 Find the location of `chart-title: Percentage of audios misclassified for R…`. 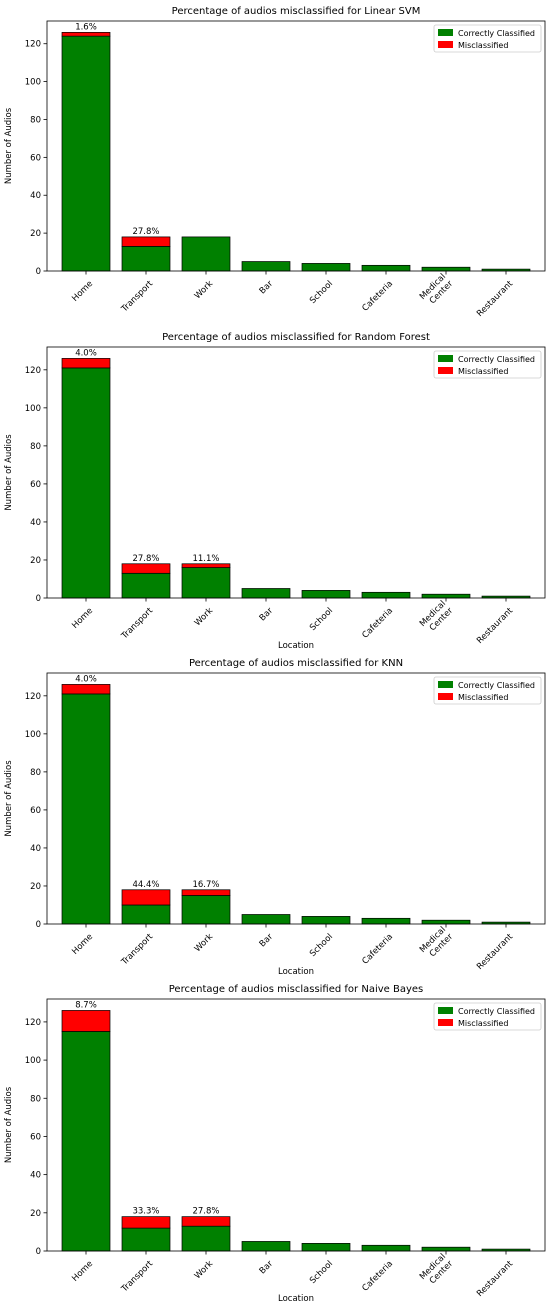

chart-title: Percentage of audios misclassified for R… is located at coordinates (296, 337).